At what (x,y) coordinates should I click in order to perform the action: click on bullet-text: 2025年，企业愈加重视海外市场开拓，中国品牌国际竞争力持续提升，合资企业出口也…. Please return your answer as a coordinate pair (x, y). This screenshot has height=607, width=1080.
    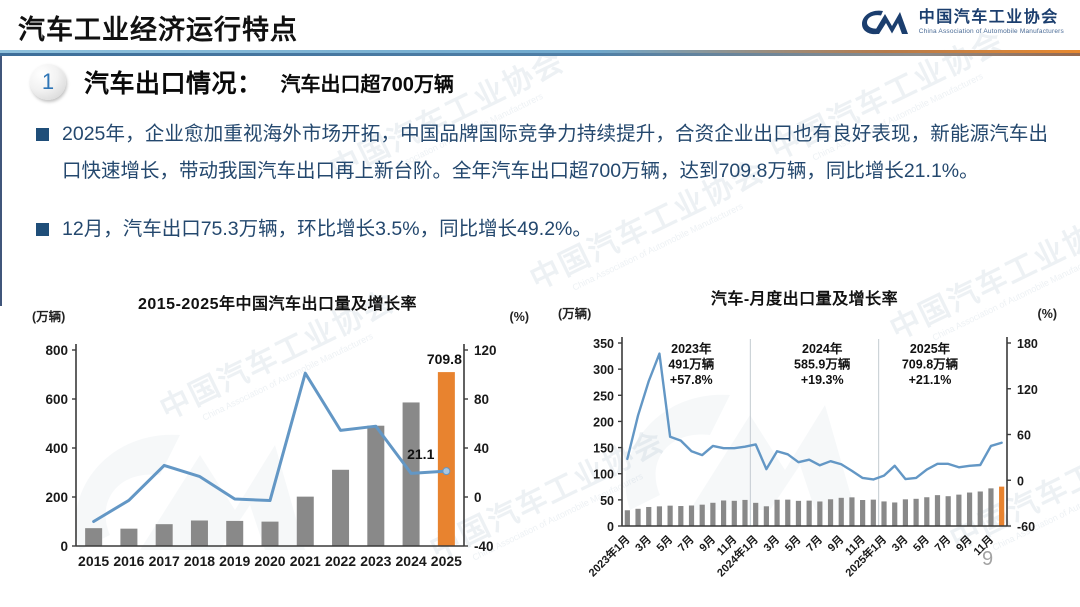
    Looking at the image, I should click on (555, 152).